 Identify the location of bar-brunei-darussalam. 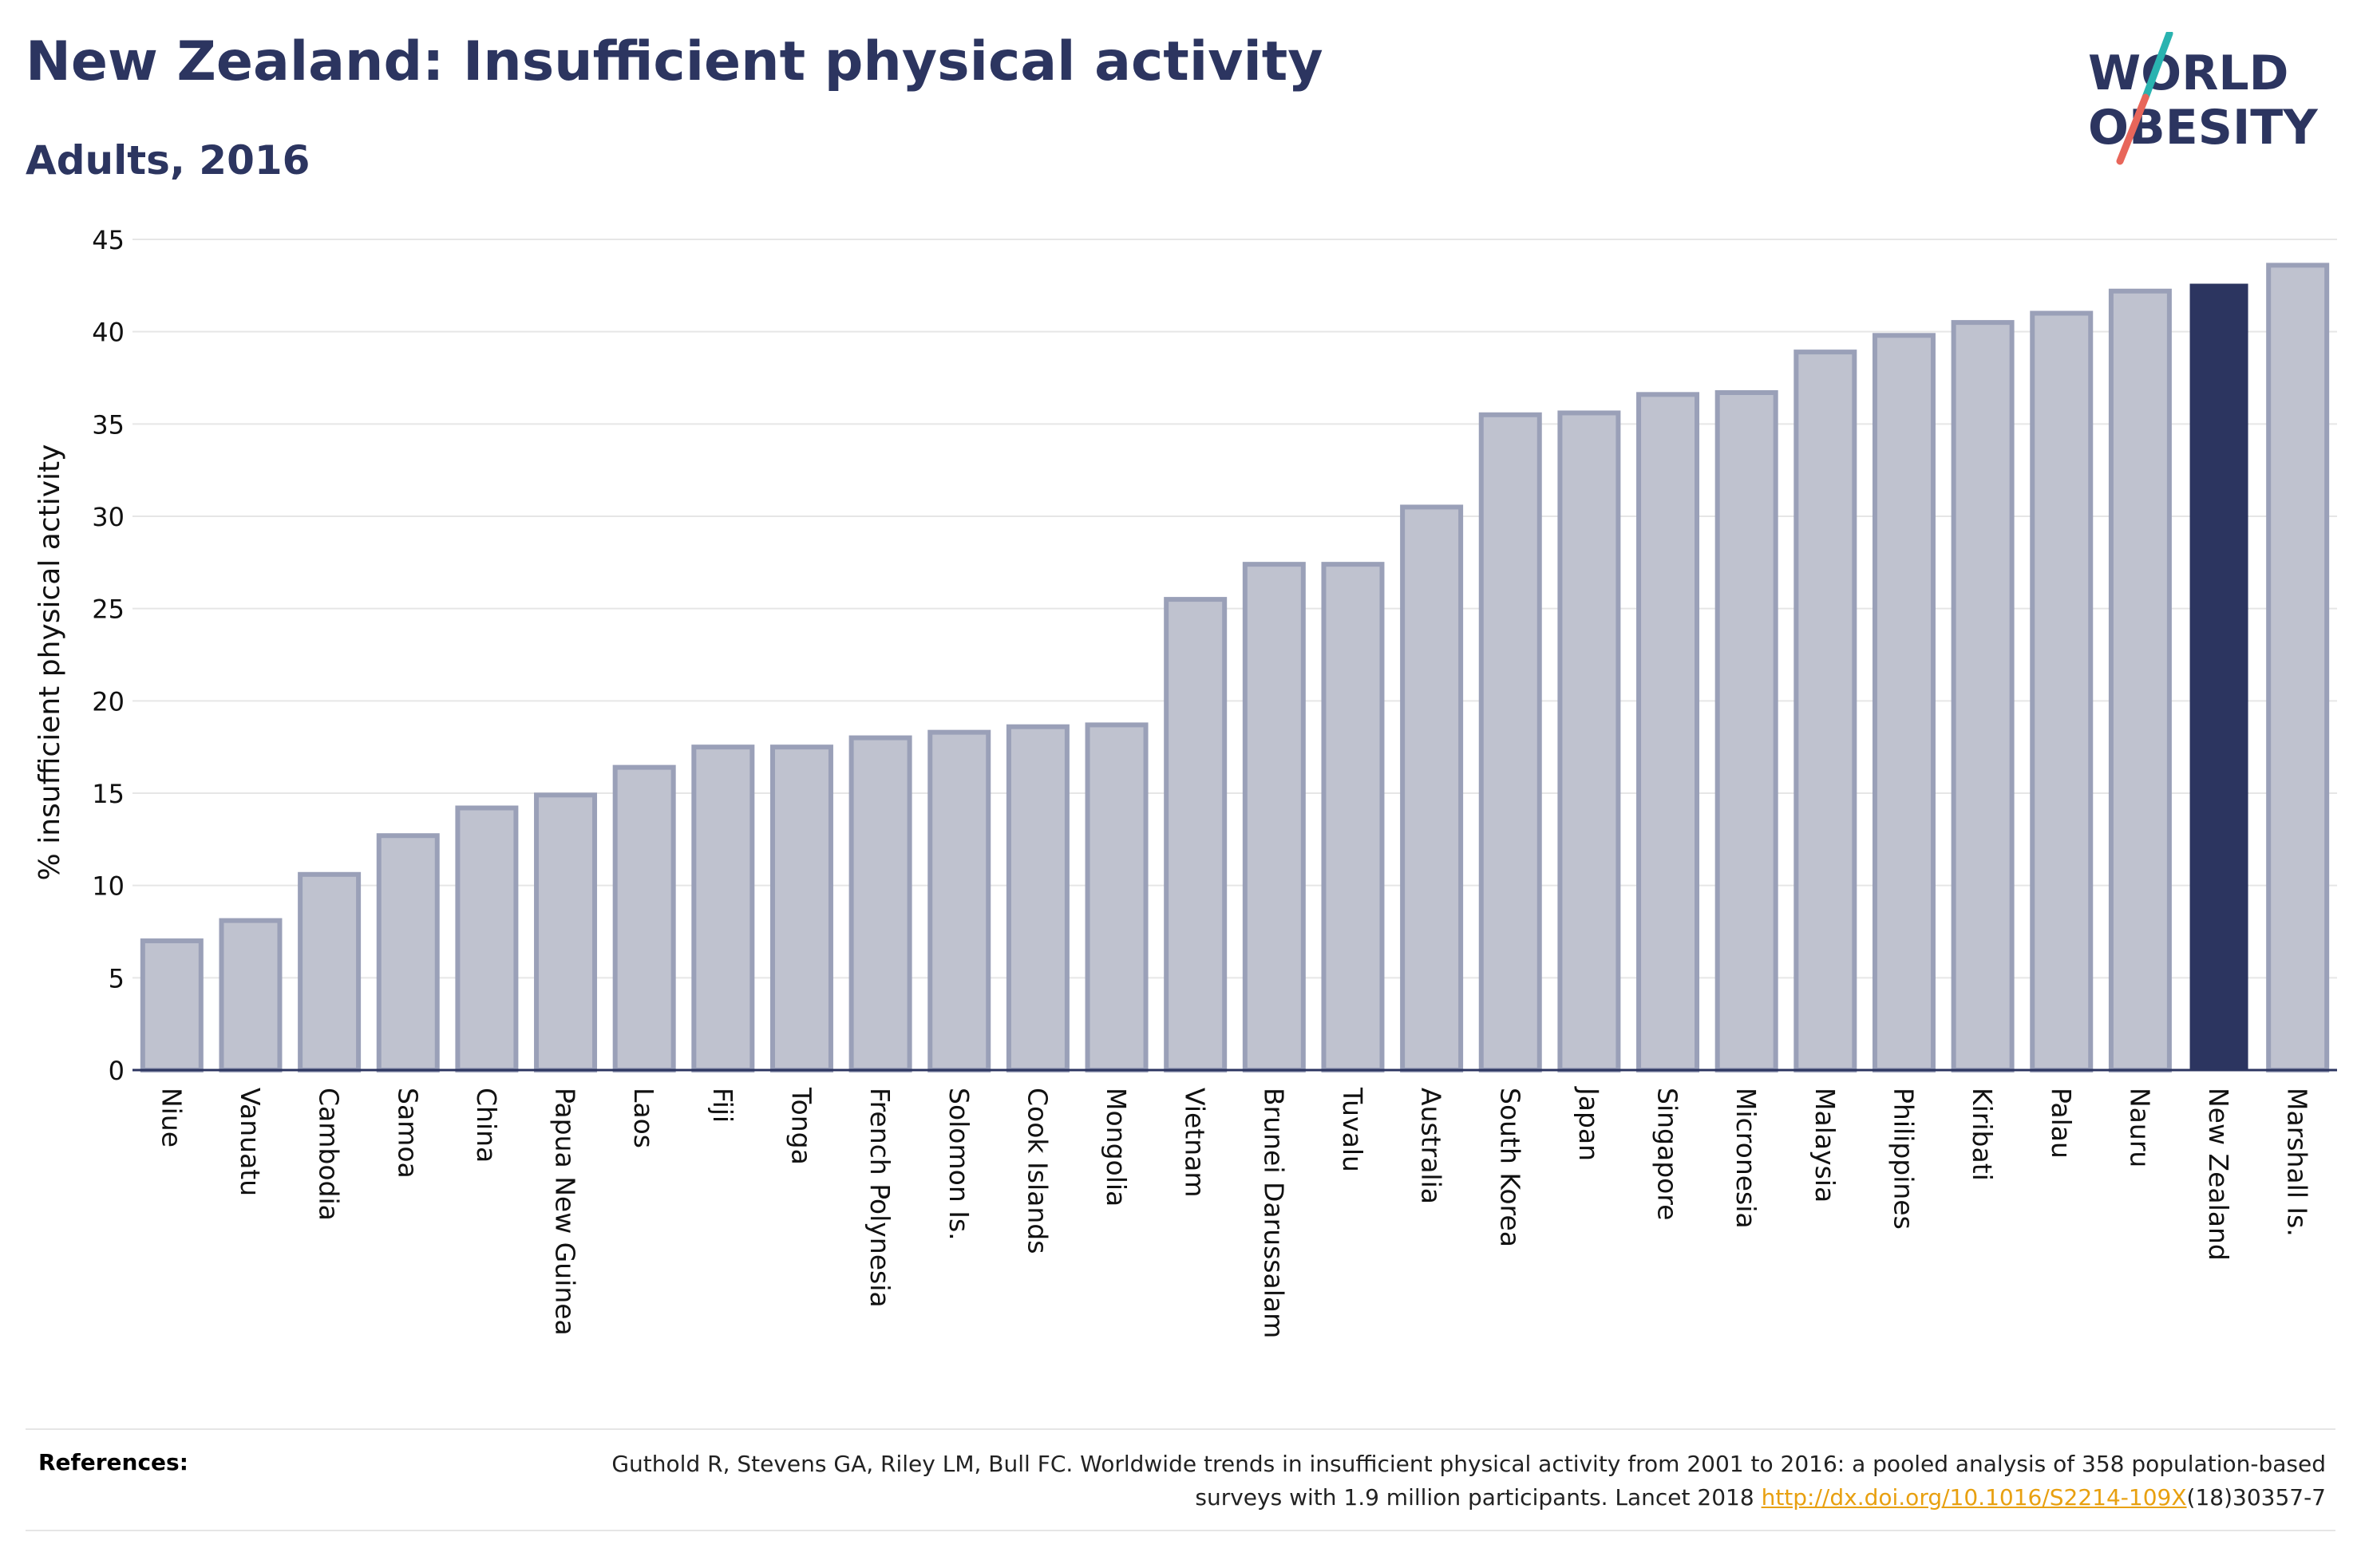
(1274, 817).